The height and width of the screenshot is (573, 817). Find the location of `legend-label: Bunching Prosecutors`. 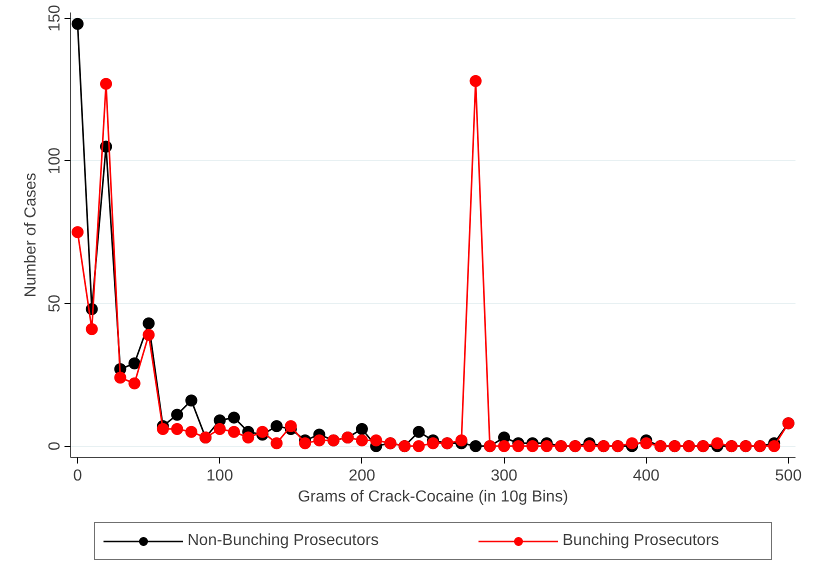

legend-label: Bunching Prosecutors is located at coordinates (641, 541).